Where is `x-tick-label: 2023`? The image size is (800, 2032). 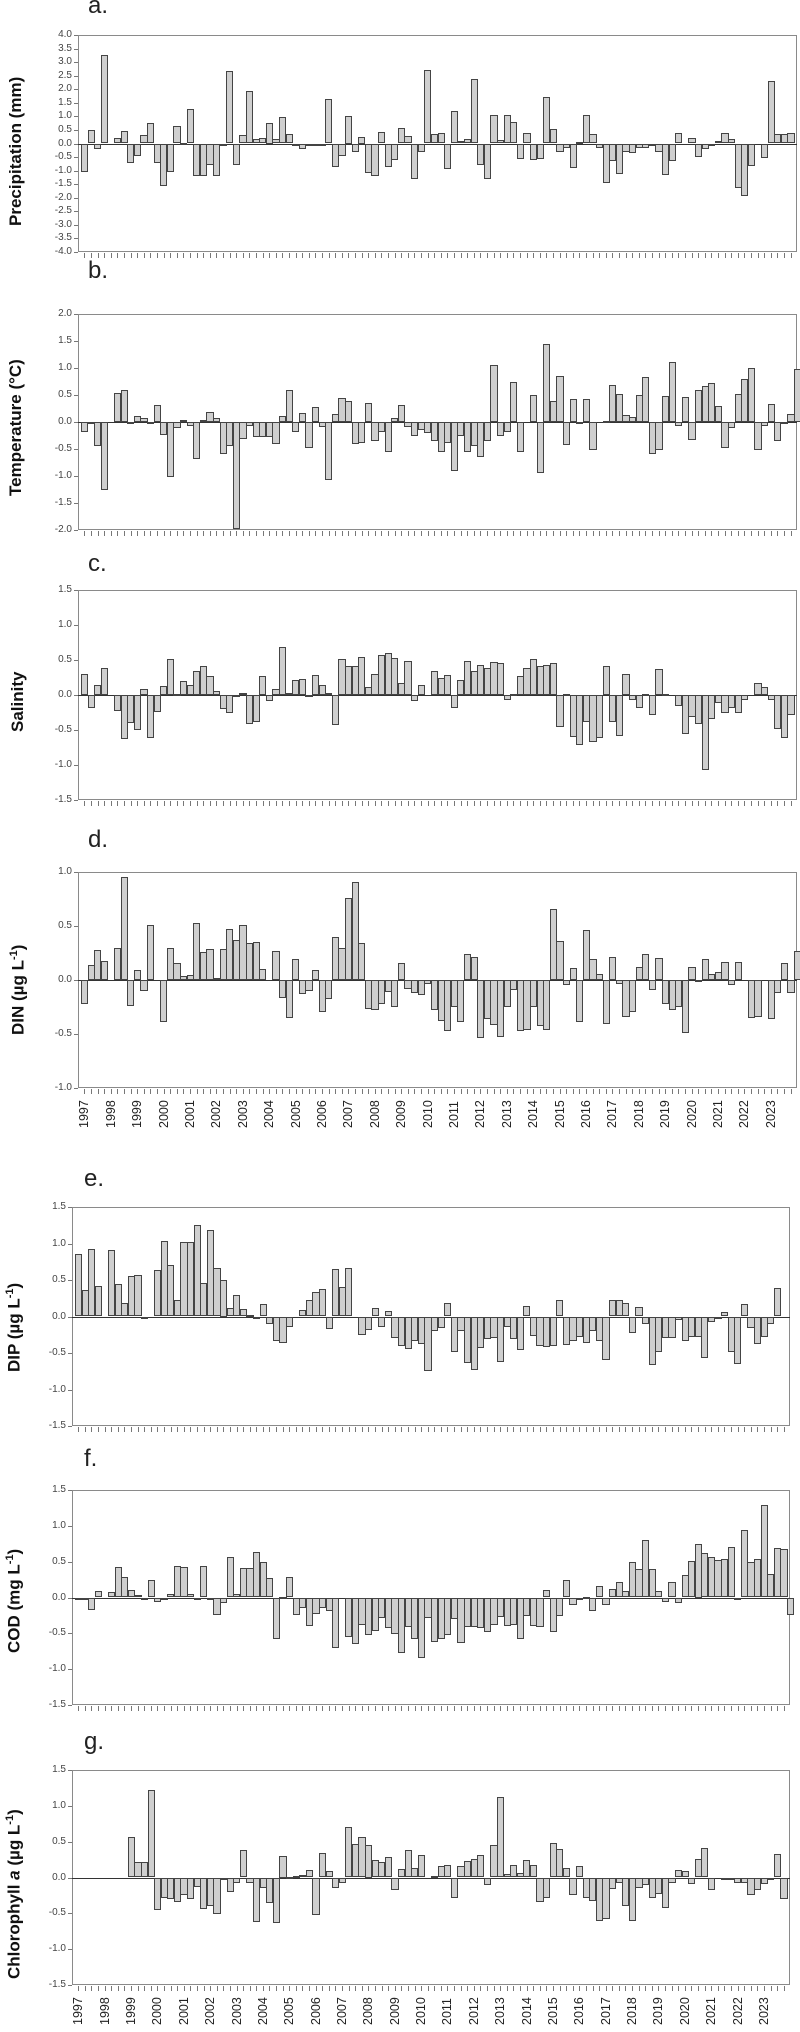 x-tick-label: 2023 is located at coordinates (763, 2011).